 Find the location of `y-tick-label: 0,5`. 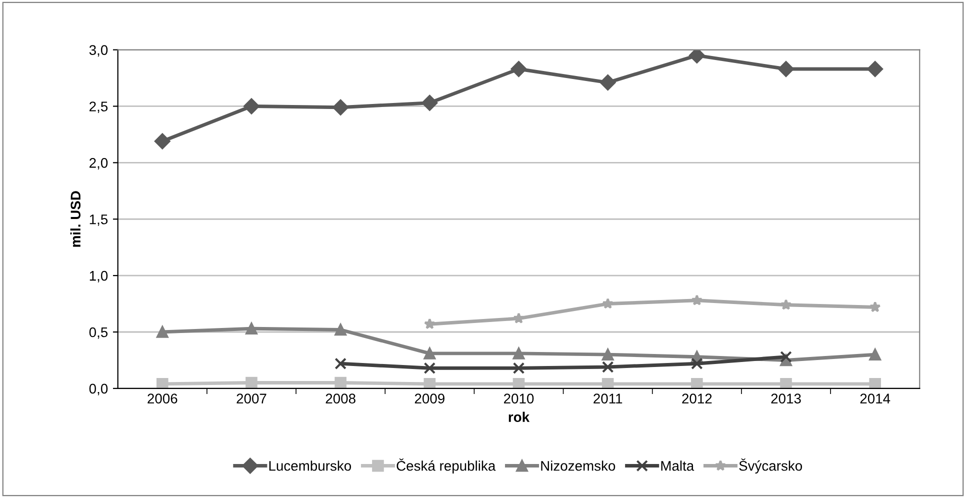

y-tick-label: 0,5 is located at coordinates (98, 333).